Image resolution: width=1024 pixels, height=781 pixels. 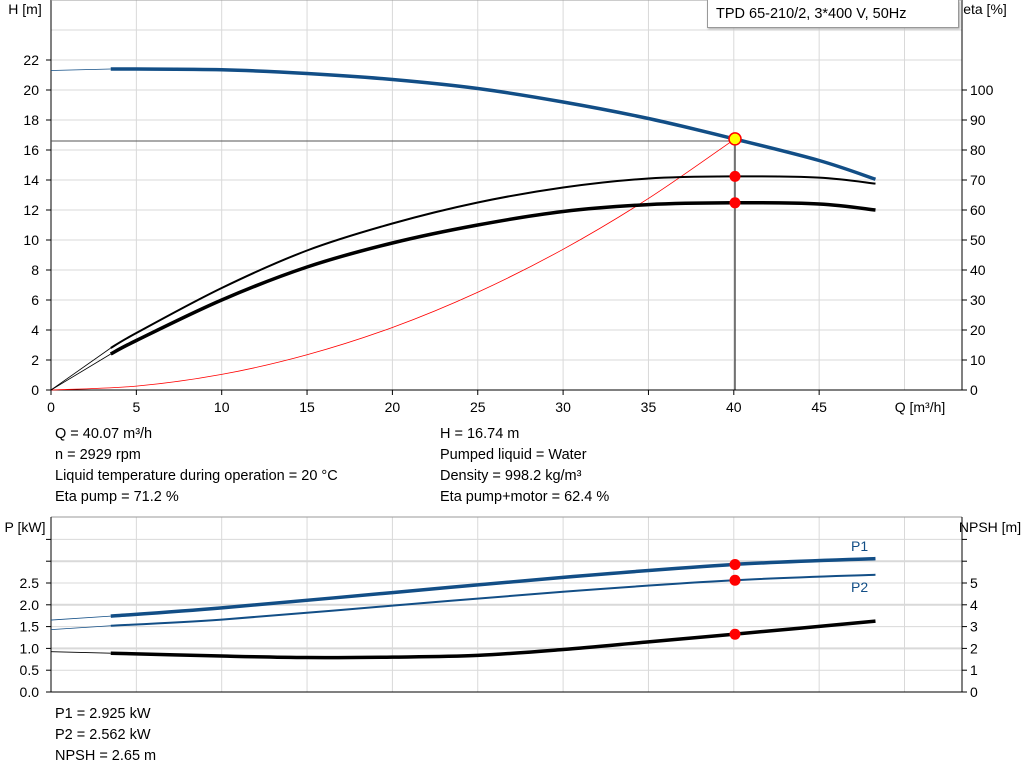 I want to click on duty-point-eta-pump, so click(x=735, y=176).